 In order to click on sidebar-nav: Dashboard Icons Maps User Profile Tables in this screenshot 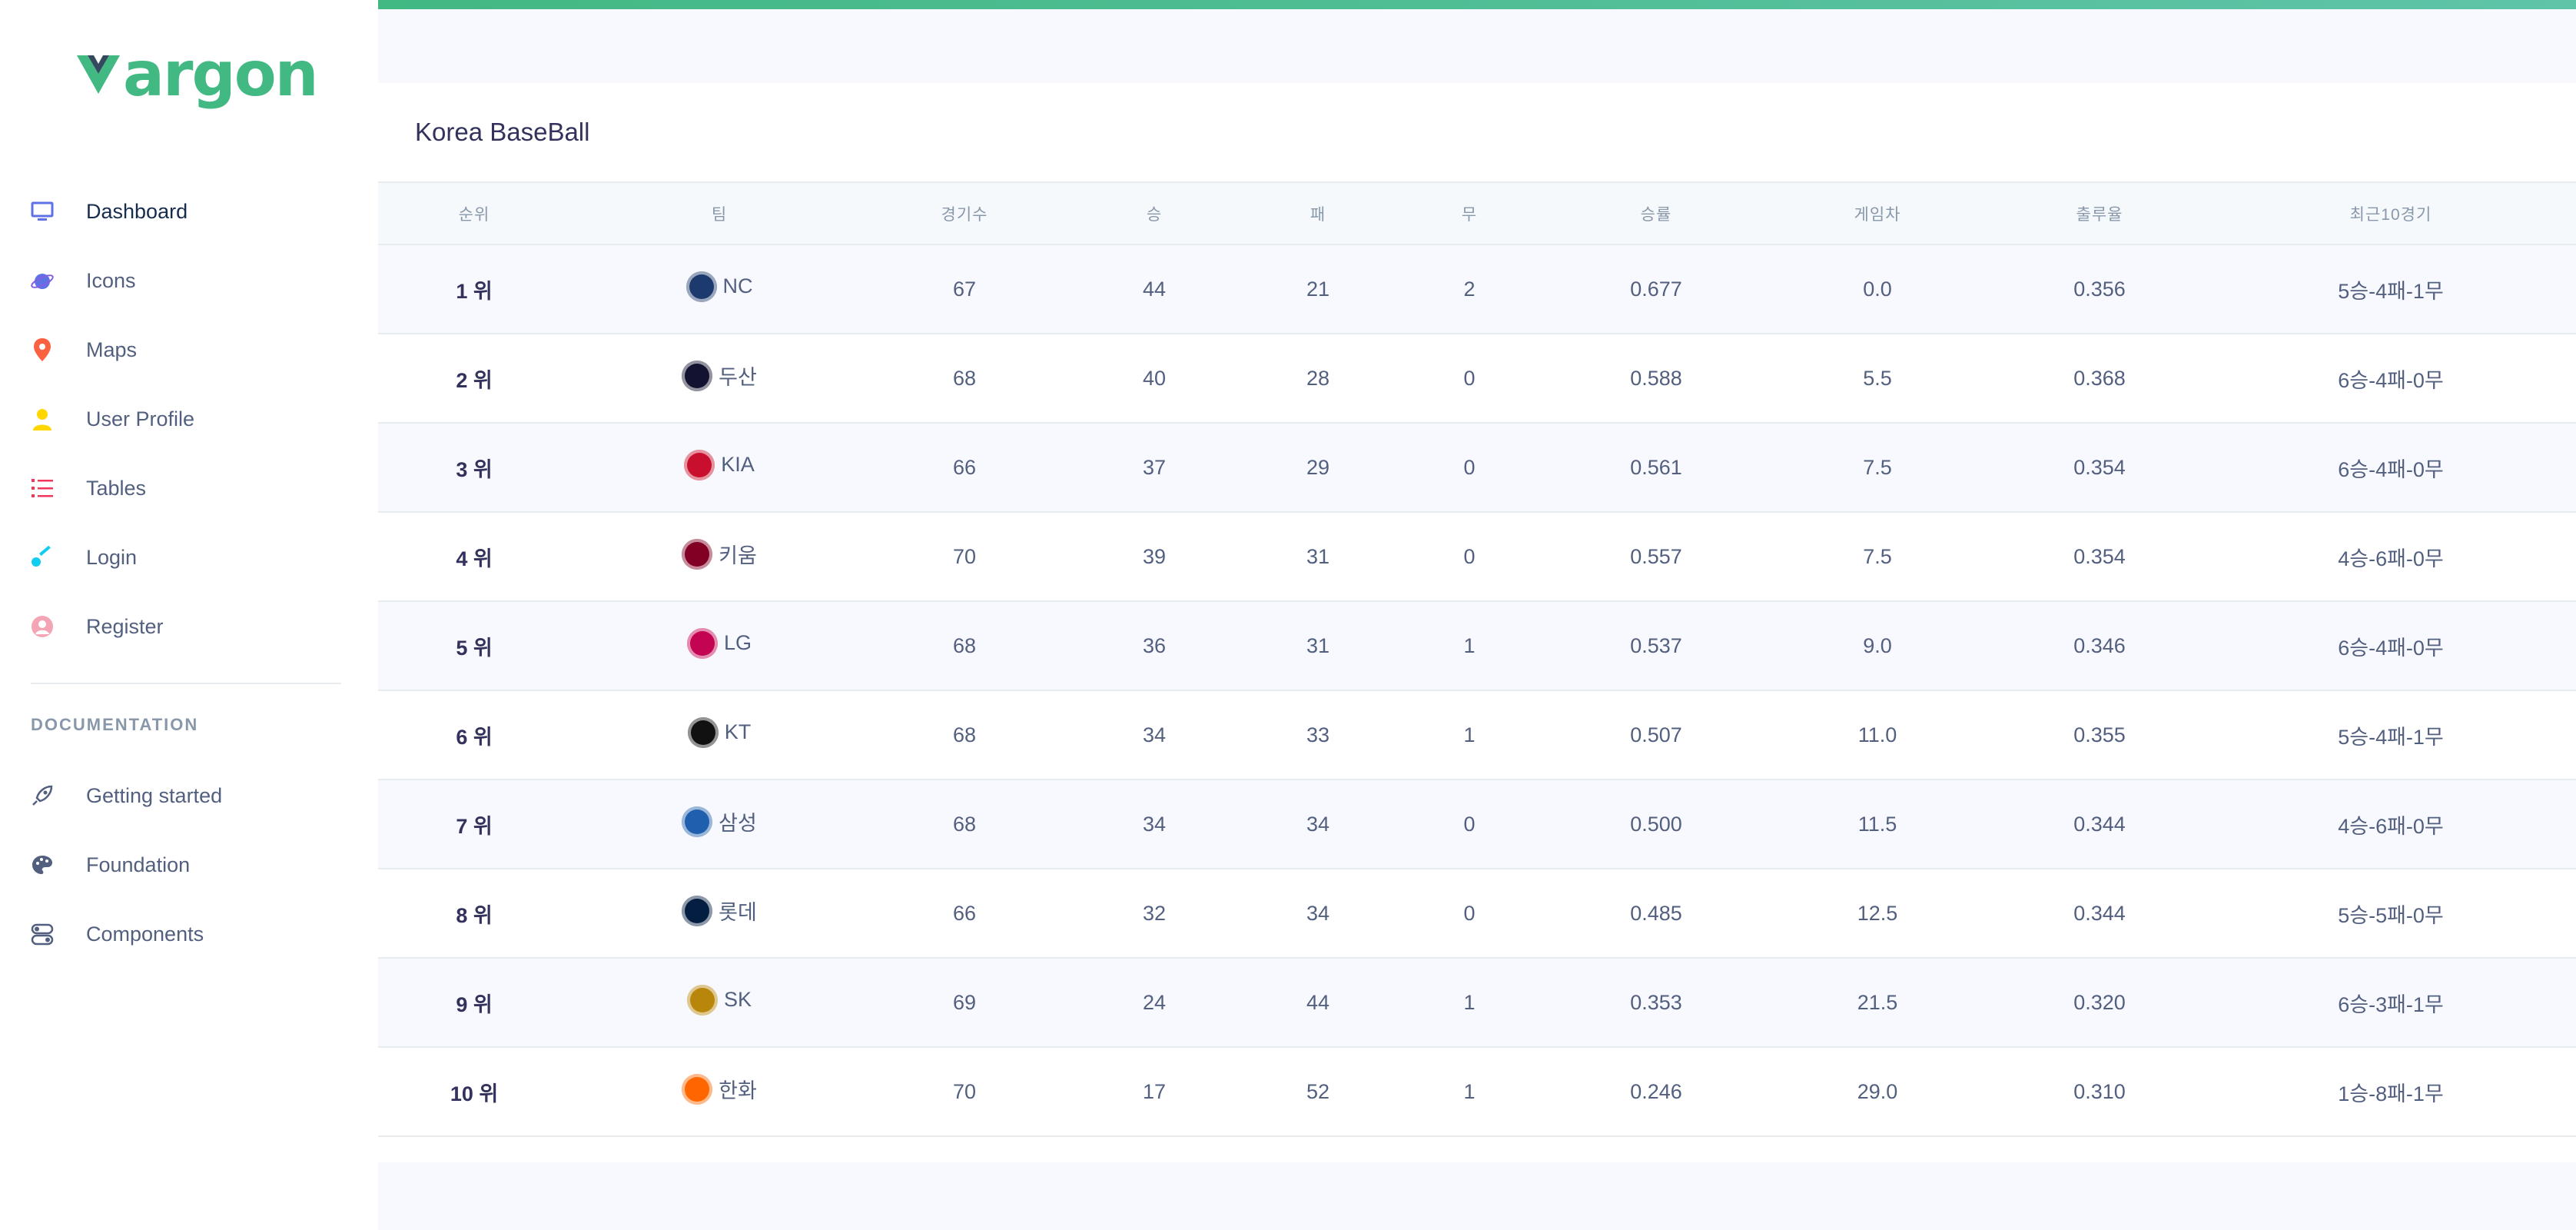, I will do `click(189, 419)`.